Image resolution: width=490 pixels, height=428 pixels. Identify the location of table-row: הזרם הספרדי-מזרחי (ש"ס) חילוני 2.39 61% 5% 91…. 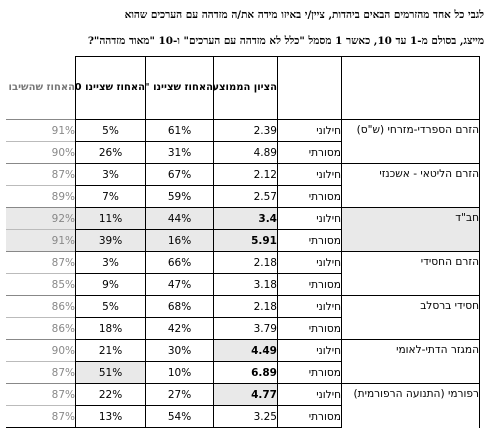
(242, 141).